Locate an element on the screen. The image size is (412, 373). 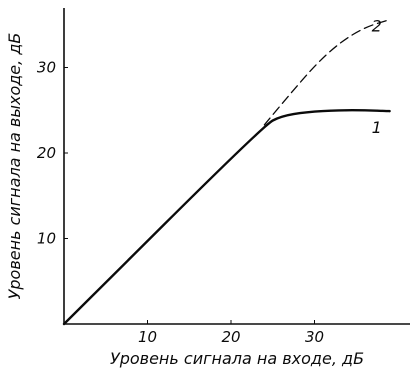
x-axis-label: Уровень сигнала на входе, дБ is located at coordinates (237, 358).